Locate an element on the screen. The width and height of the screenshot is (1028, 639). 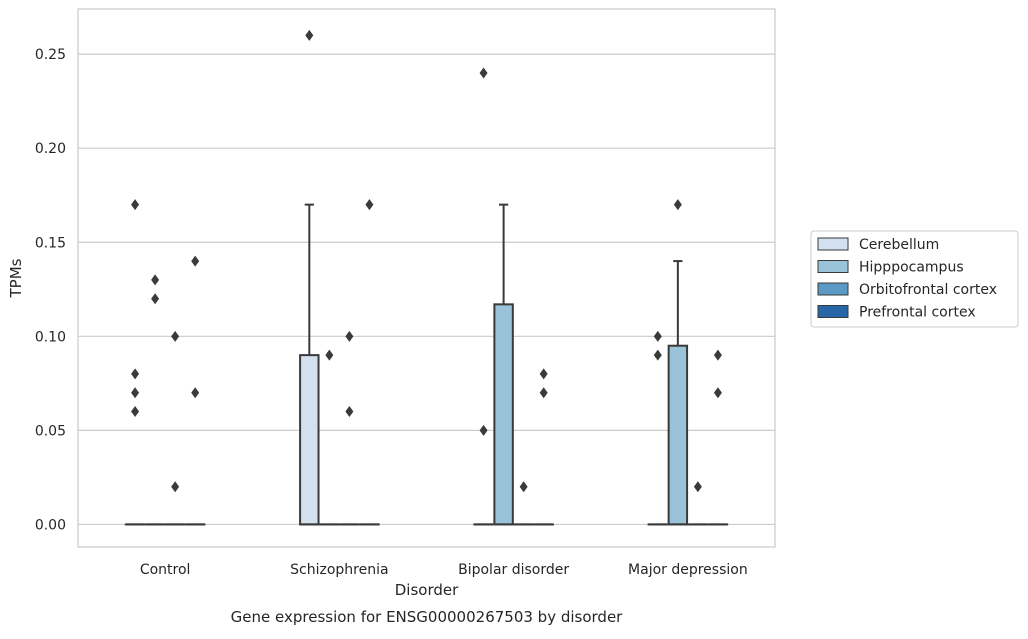
x-axis-label: Disorder is located at coordinates (427, 590).